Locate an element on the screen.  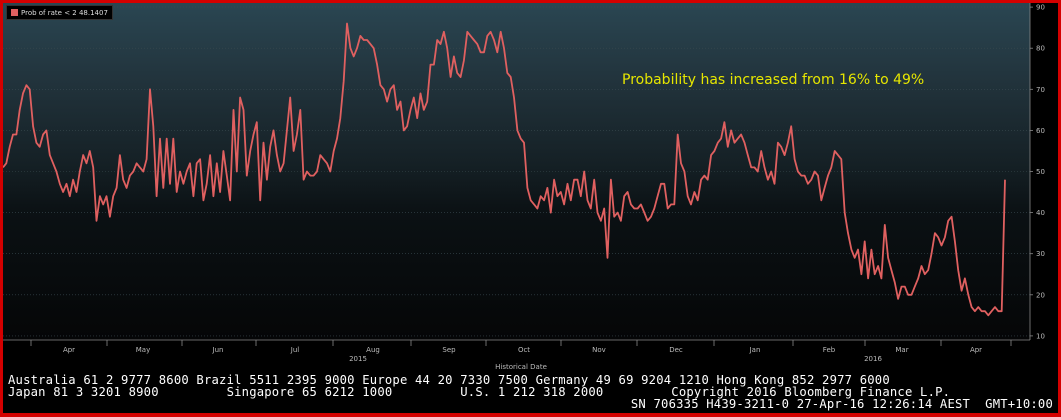
year-label: 2015 is located at coordinates (358, 359).